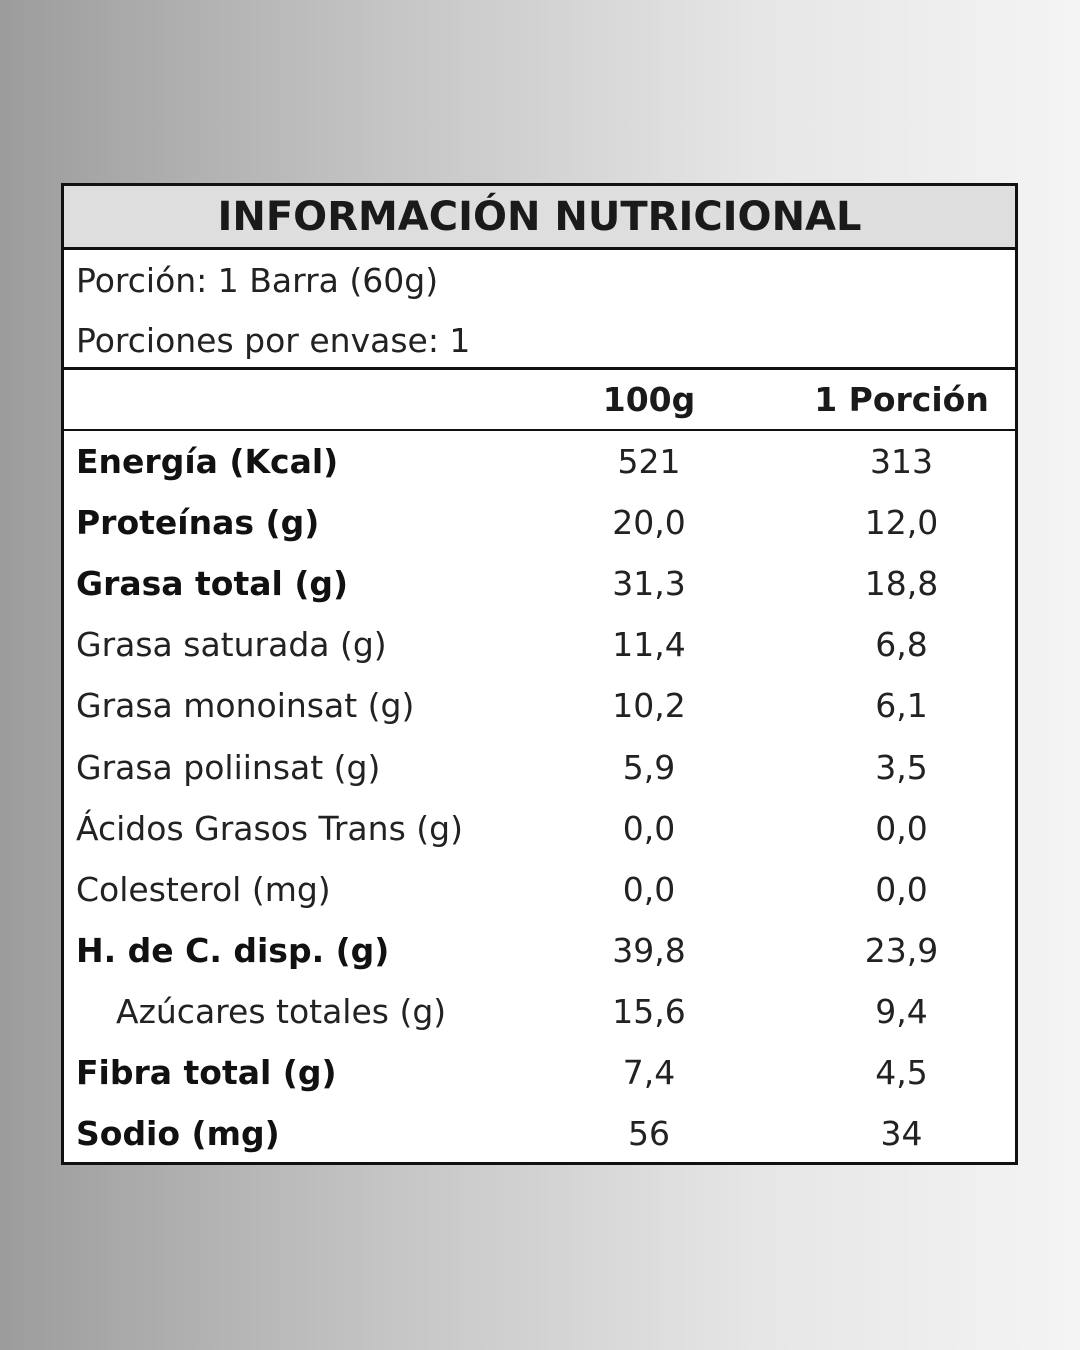  I want to click on nutrient-value-portion: 6,1, so click(901, 706).